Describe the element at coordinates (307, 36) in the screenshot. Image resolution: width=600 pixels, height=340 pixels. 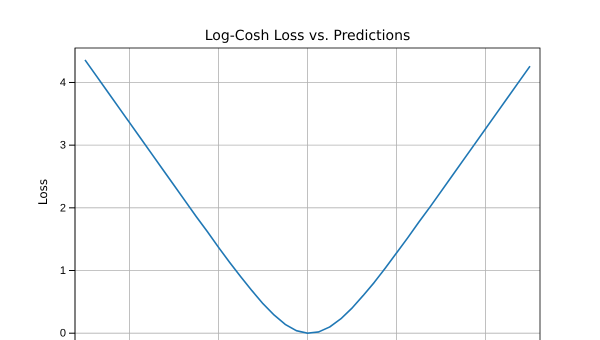
I see `chart-title: Log-Cosh Loss vs. Predictions` at that location.